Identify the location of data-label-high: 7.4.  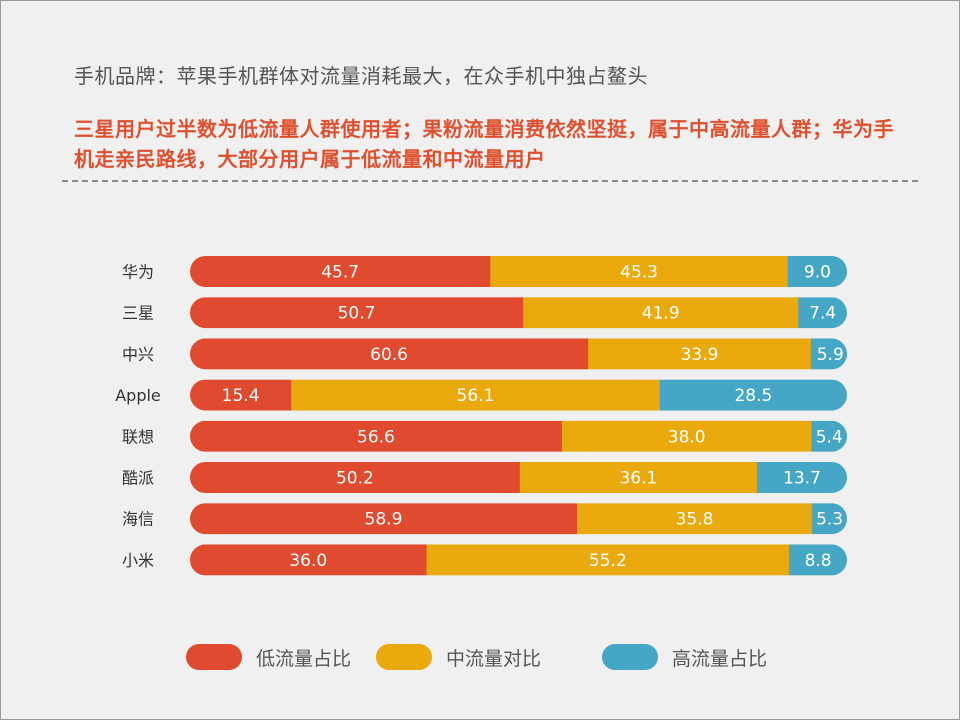
(822, 314).